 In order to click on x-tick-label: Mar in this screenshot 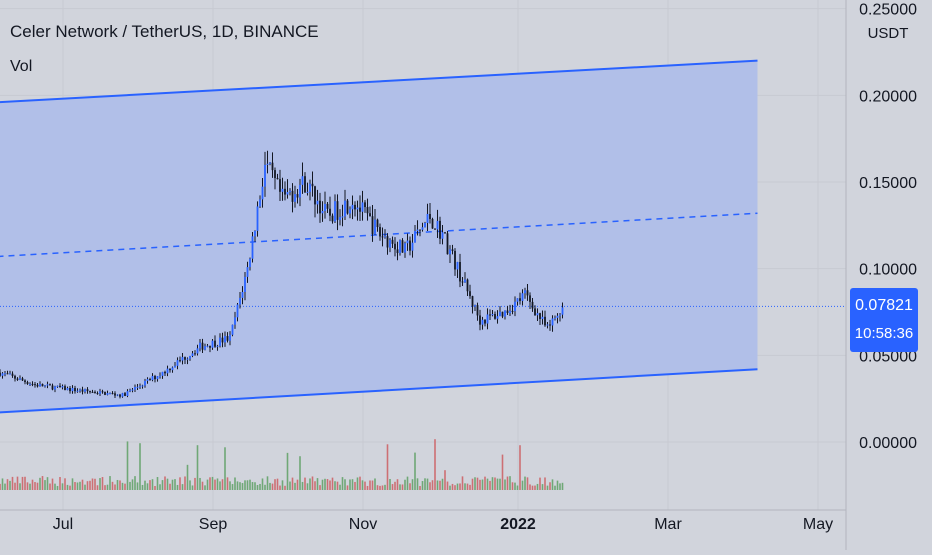, I will do `click(668, 524)`.